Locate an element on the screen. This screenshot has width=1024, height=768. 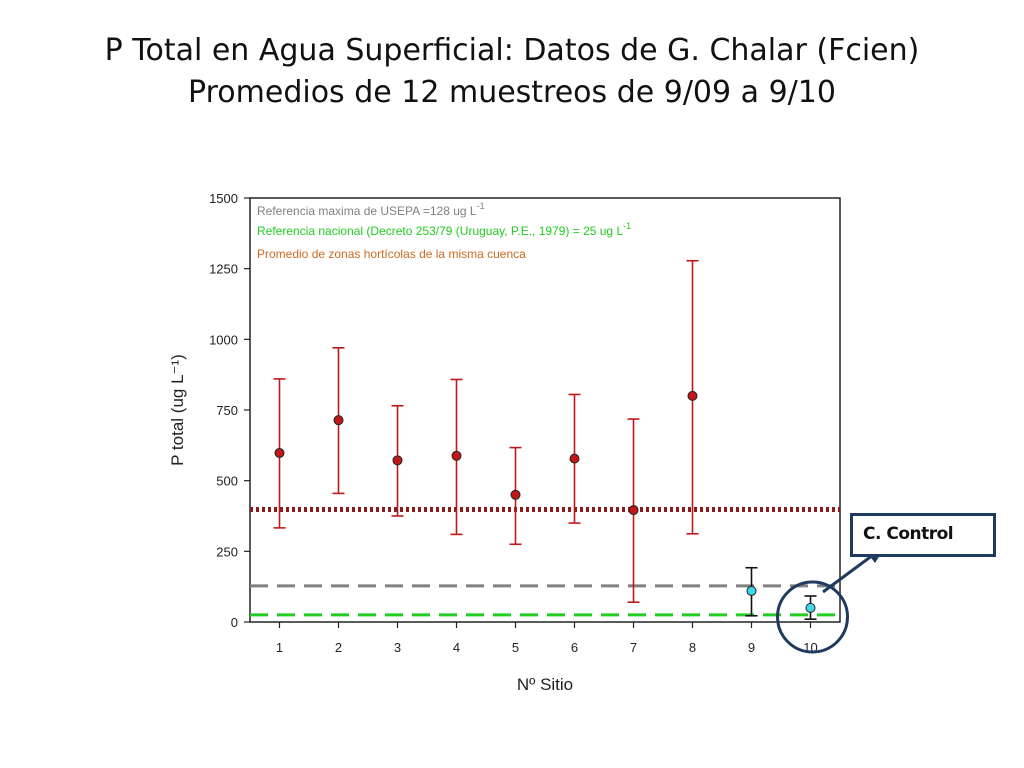
y-tick-label: 1250 is located at coordinates (223, 269).